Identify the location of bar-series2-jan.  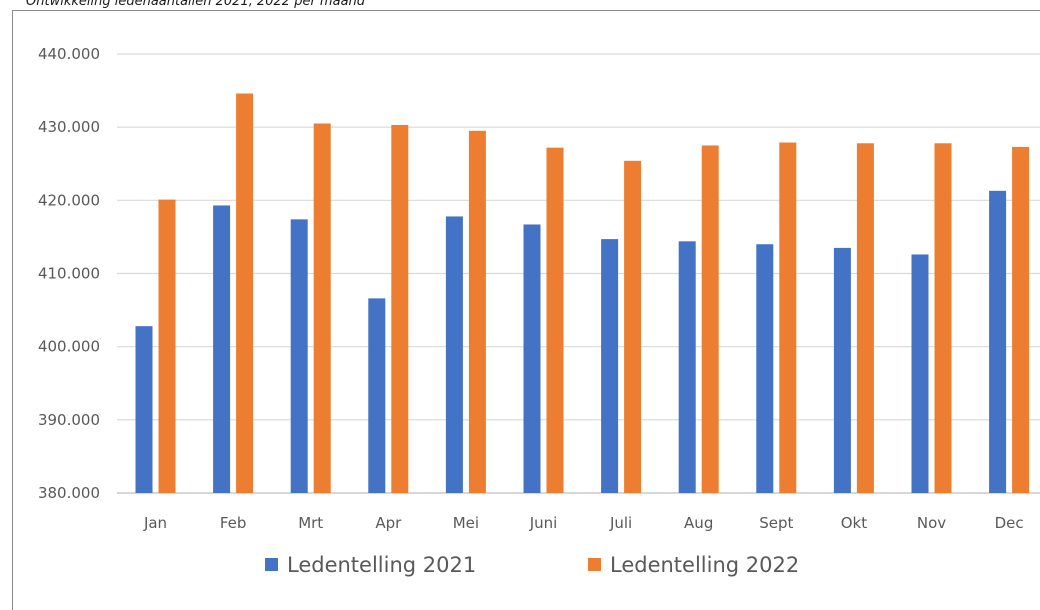
(167, 346).